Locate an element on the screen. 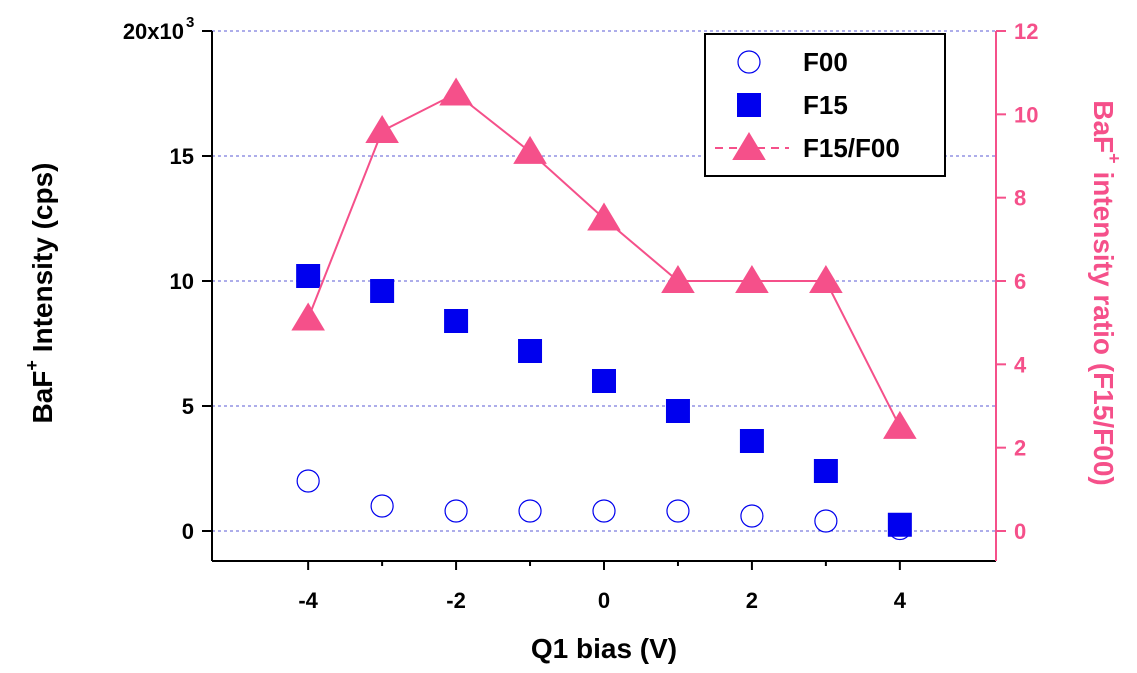  y-left-multiplier-exponent: 3 is located at coordinates (190, 22).